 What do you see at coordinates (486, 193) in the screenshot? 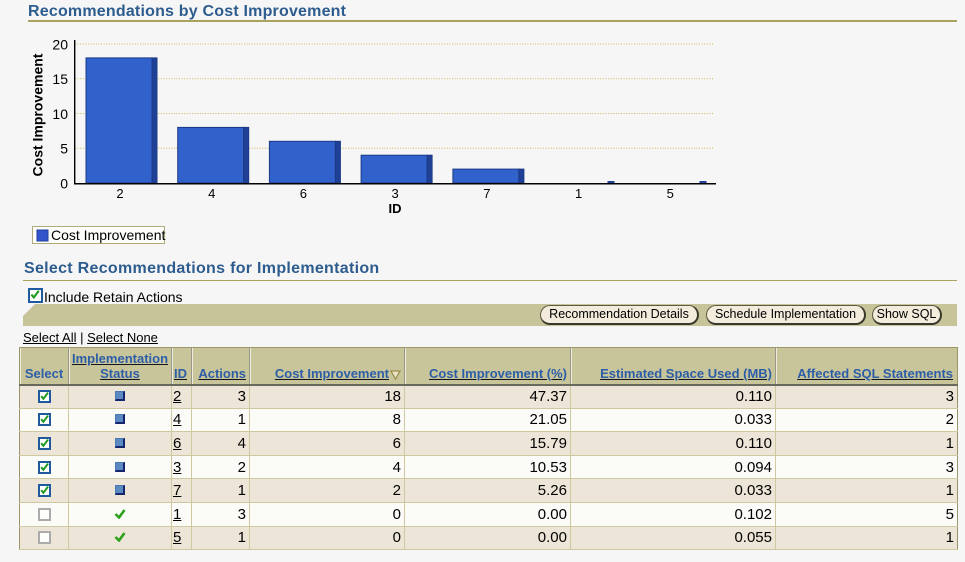
I see `svg-text: 7` at bounding box center [486, 193].